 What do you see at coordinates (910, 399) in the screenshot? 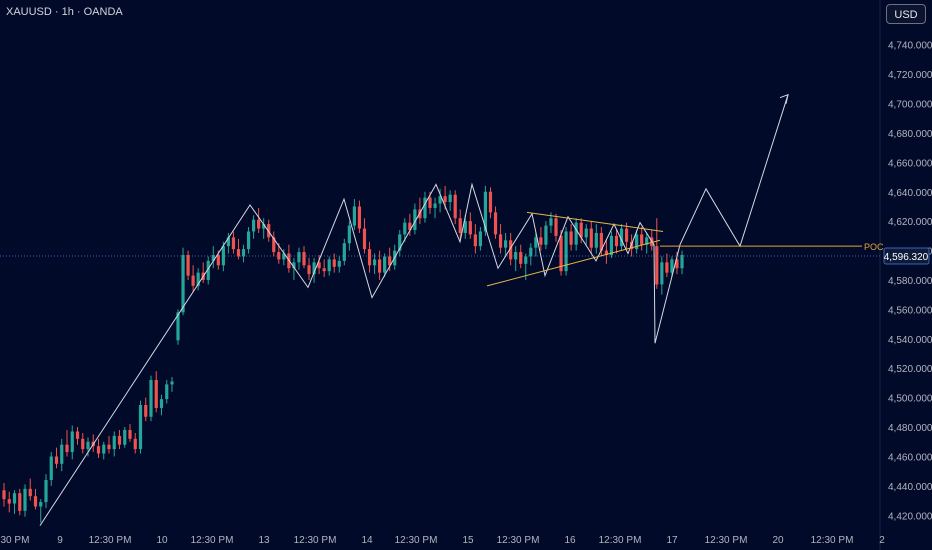
I see `y-tick-label: 4,500.000` at bounding box center [910, 399].